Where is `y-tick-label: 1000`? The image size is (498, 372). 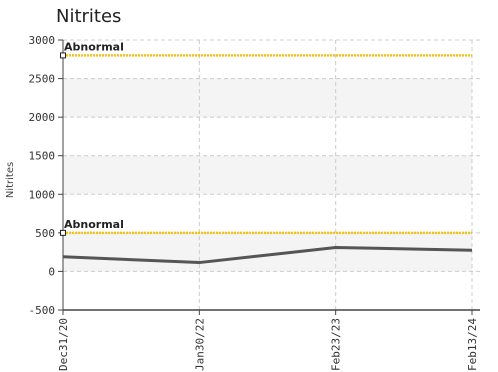
y-tick-label: 1000 is located at coordinates (42, 194).